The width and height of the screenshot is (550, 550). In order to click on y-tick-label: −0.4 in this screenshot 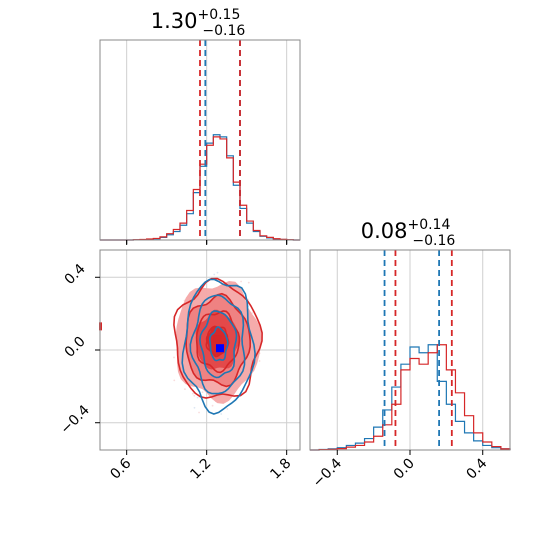, I will do `click(74, 419)`.